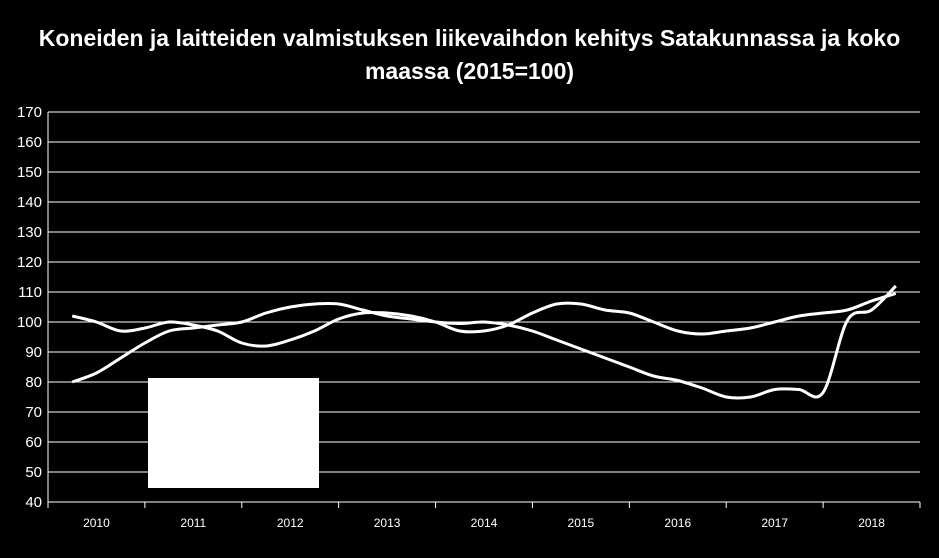  I want to click on y-tick-label: 170, so click(29, 112).